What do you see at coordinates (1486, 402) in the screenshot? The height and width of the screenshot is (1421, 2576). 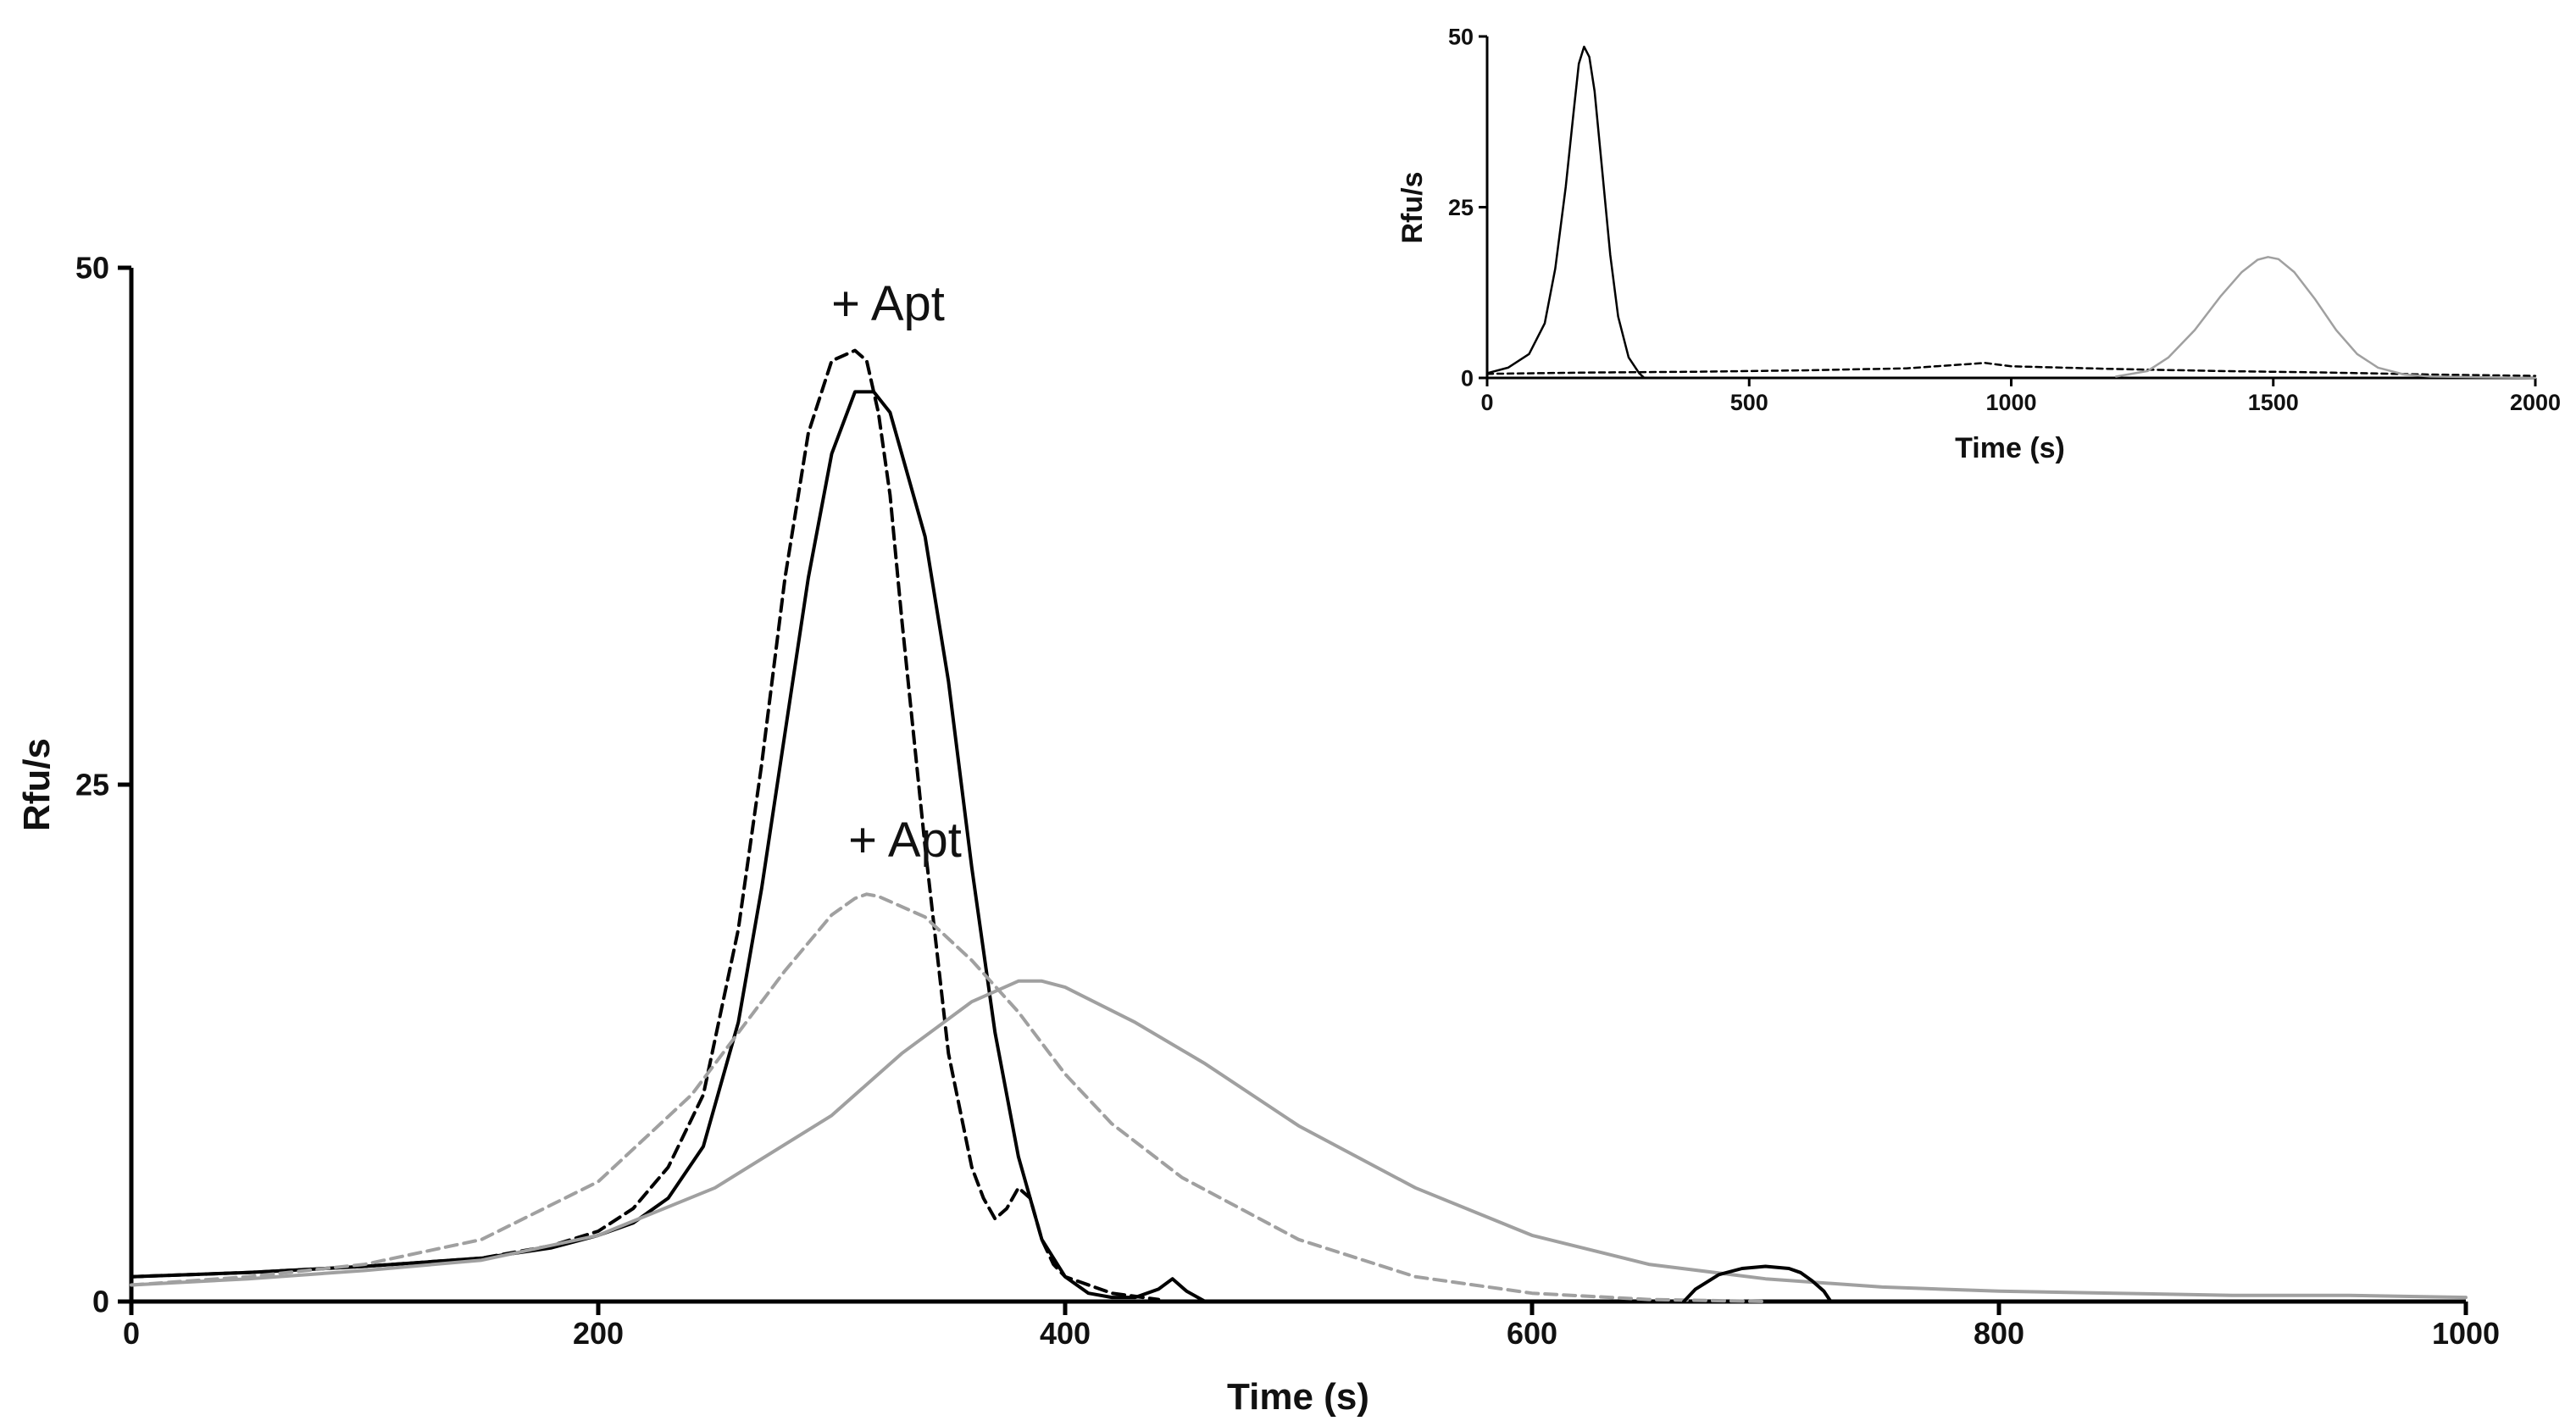 I see `inset-x-tick-label-0: 0` at bounding box center [1486, 402].